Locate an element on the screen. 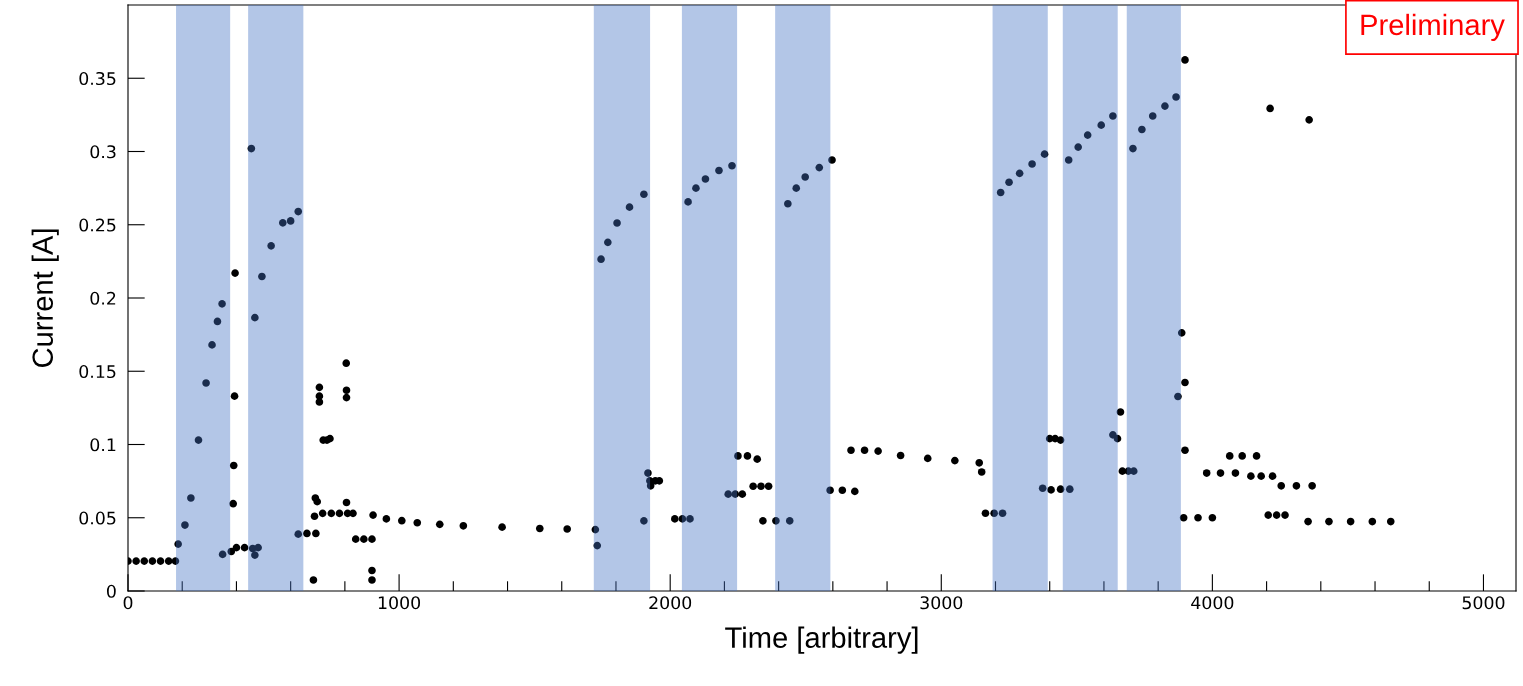 Image resolution: width=1523 pixels, height=686 pixels. y-tick-label: 0.15 is located at coordinates (97, 371).